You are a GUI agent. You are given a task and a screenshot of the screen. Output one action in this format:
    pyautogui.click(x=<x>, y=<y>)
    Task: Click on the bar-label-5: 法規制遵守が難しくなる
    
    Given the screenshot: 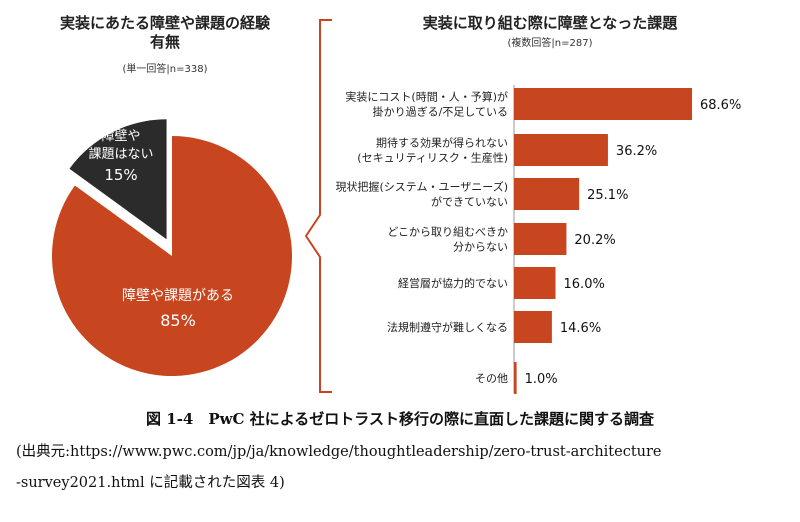 What is the action you would take?
    pyautogui.click(x=447, y=327)
    